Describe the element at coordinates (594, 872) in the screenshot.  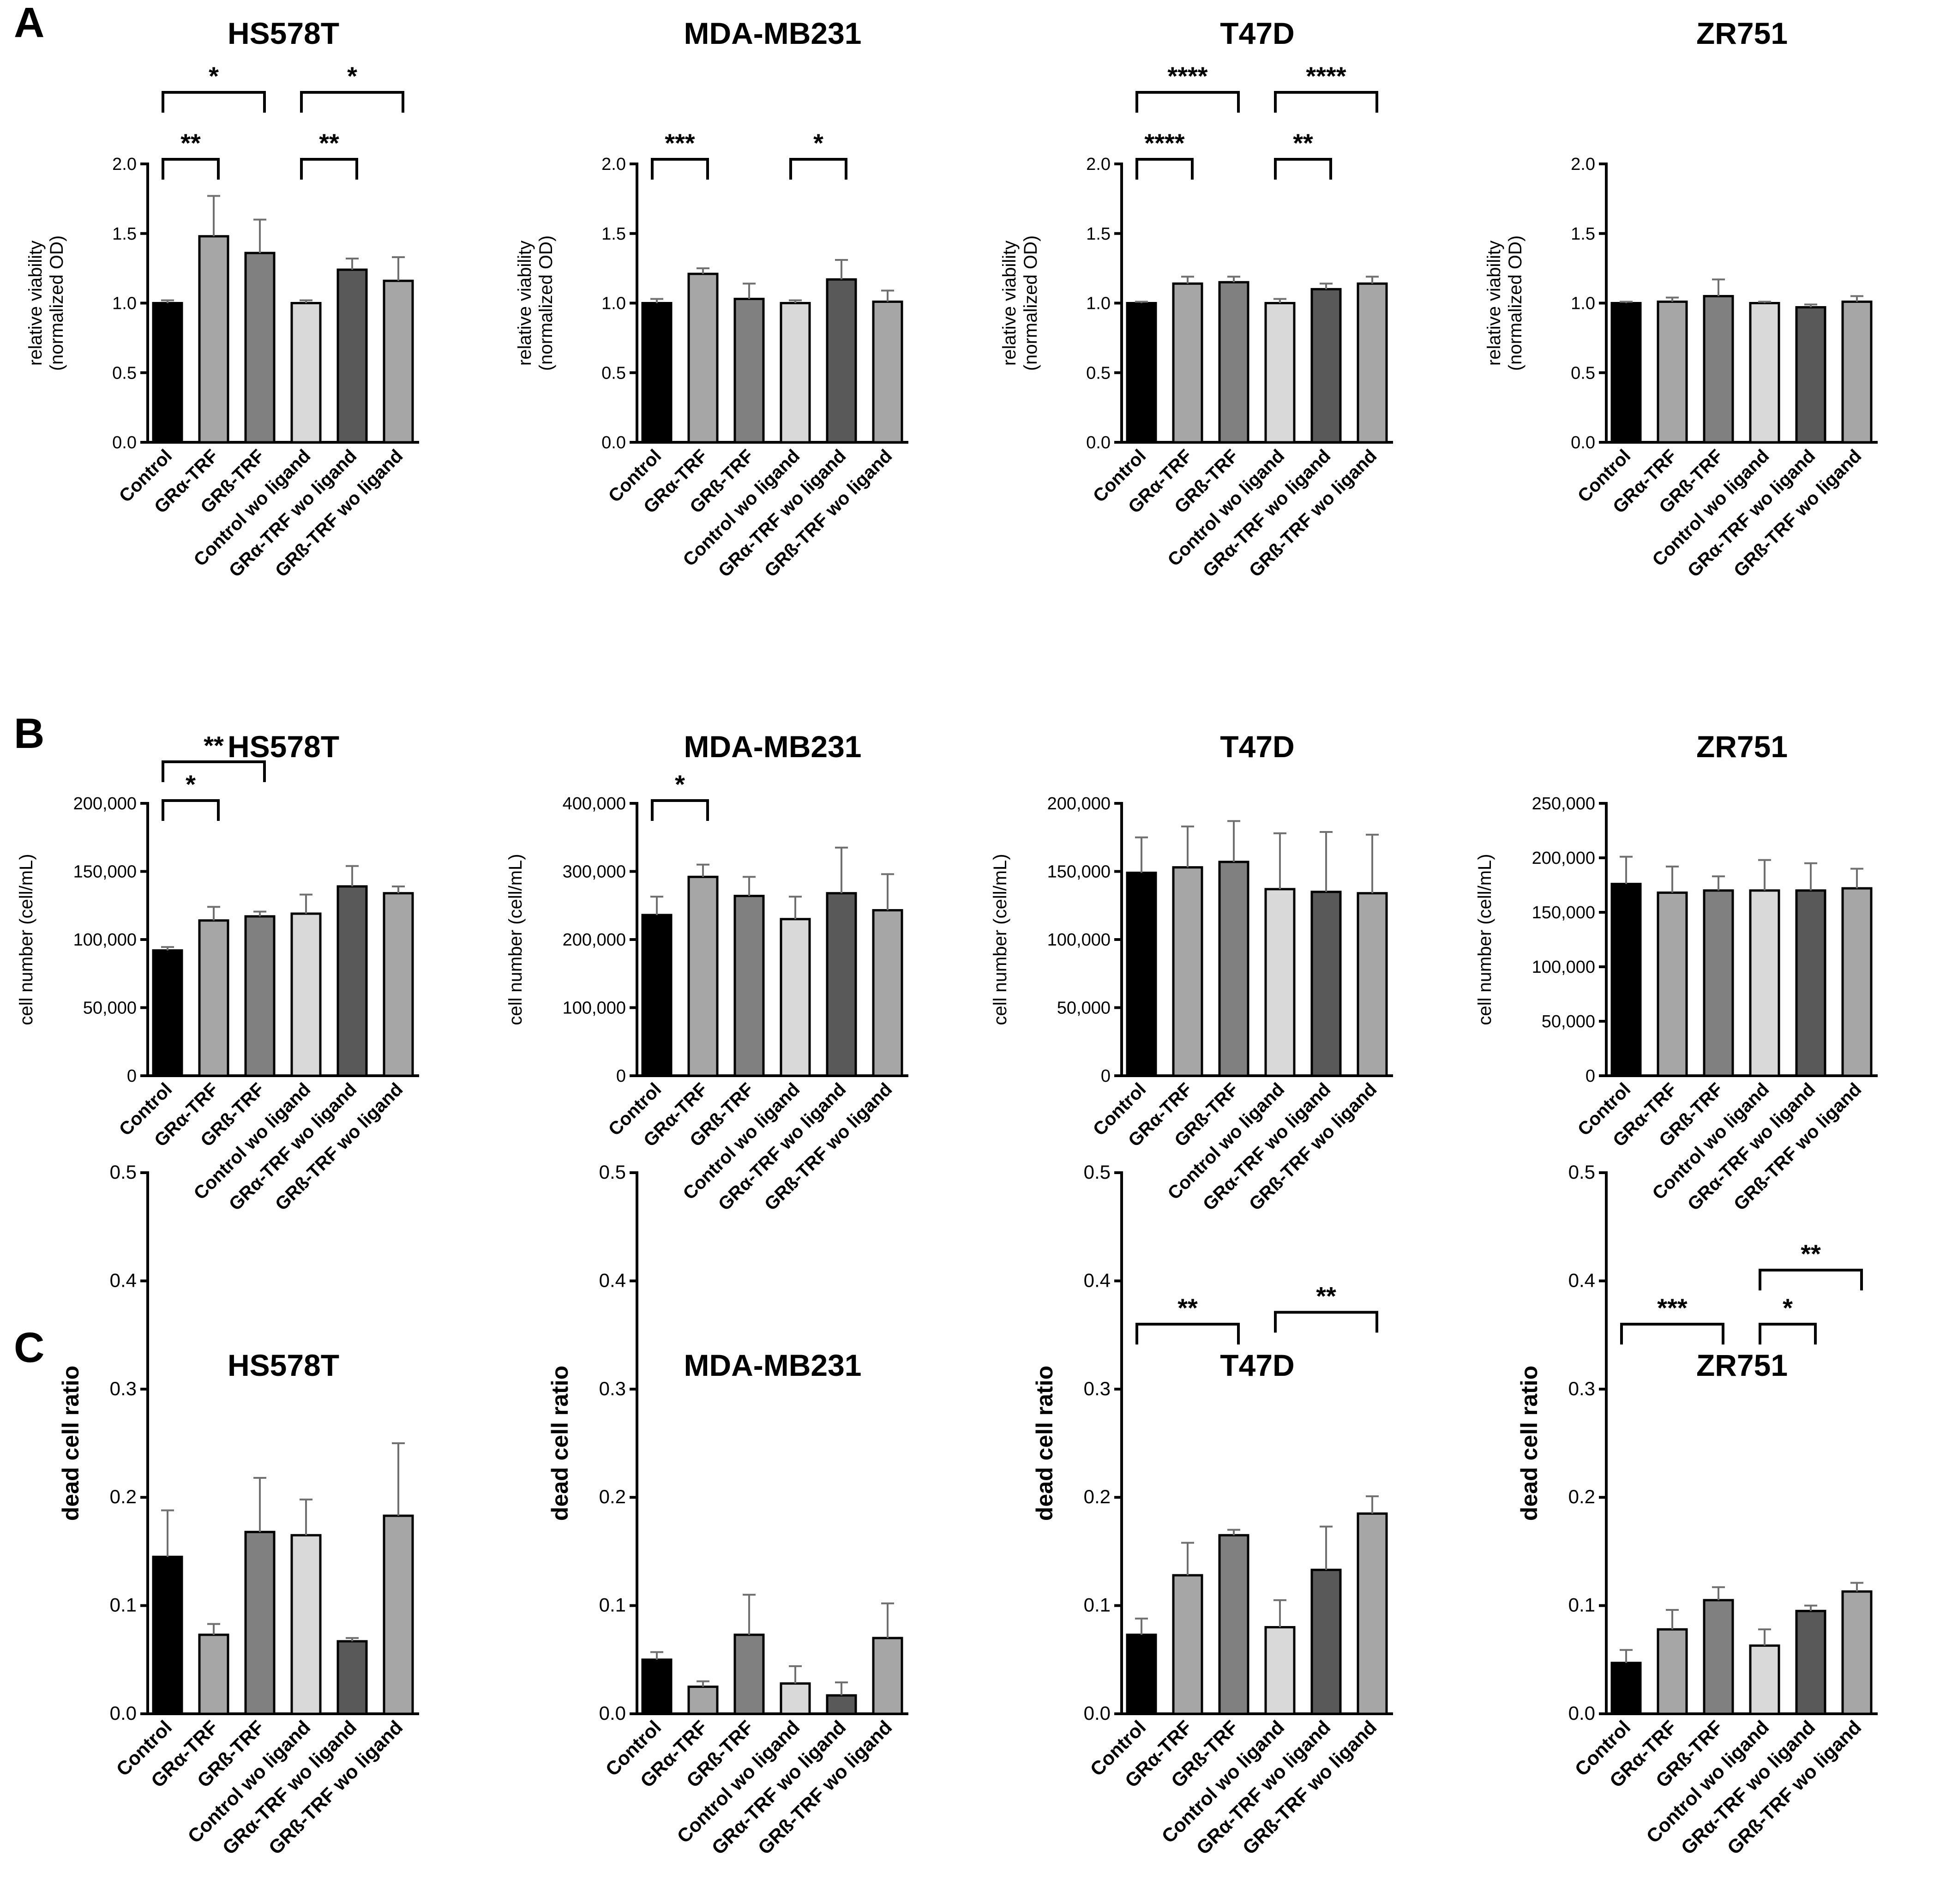
I see `y-tick-label: 300,000` at that location.